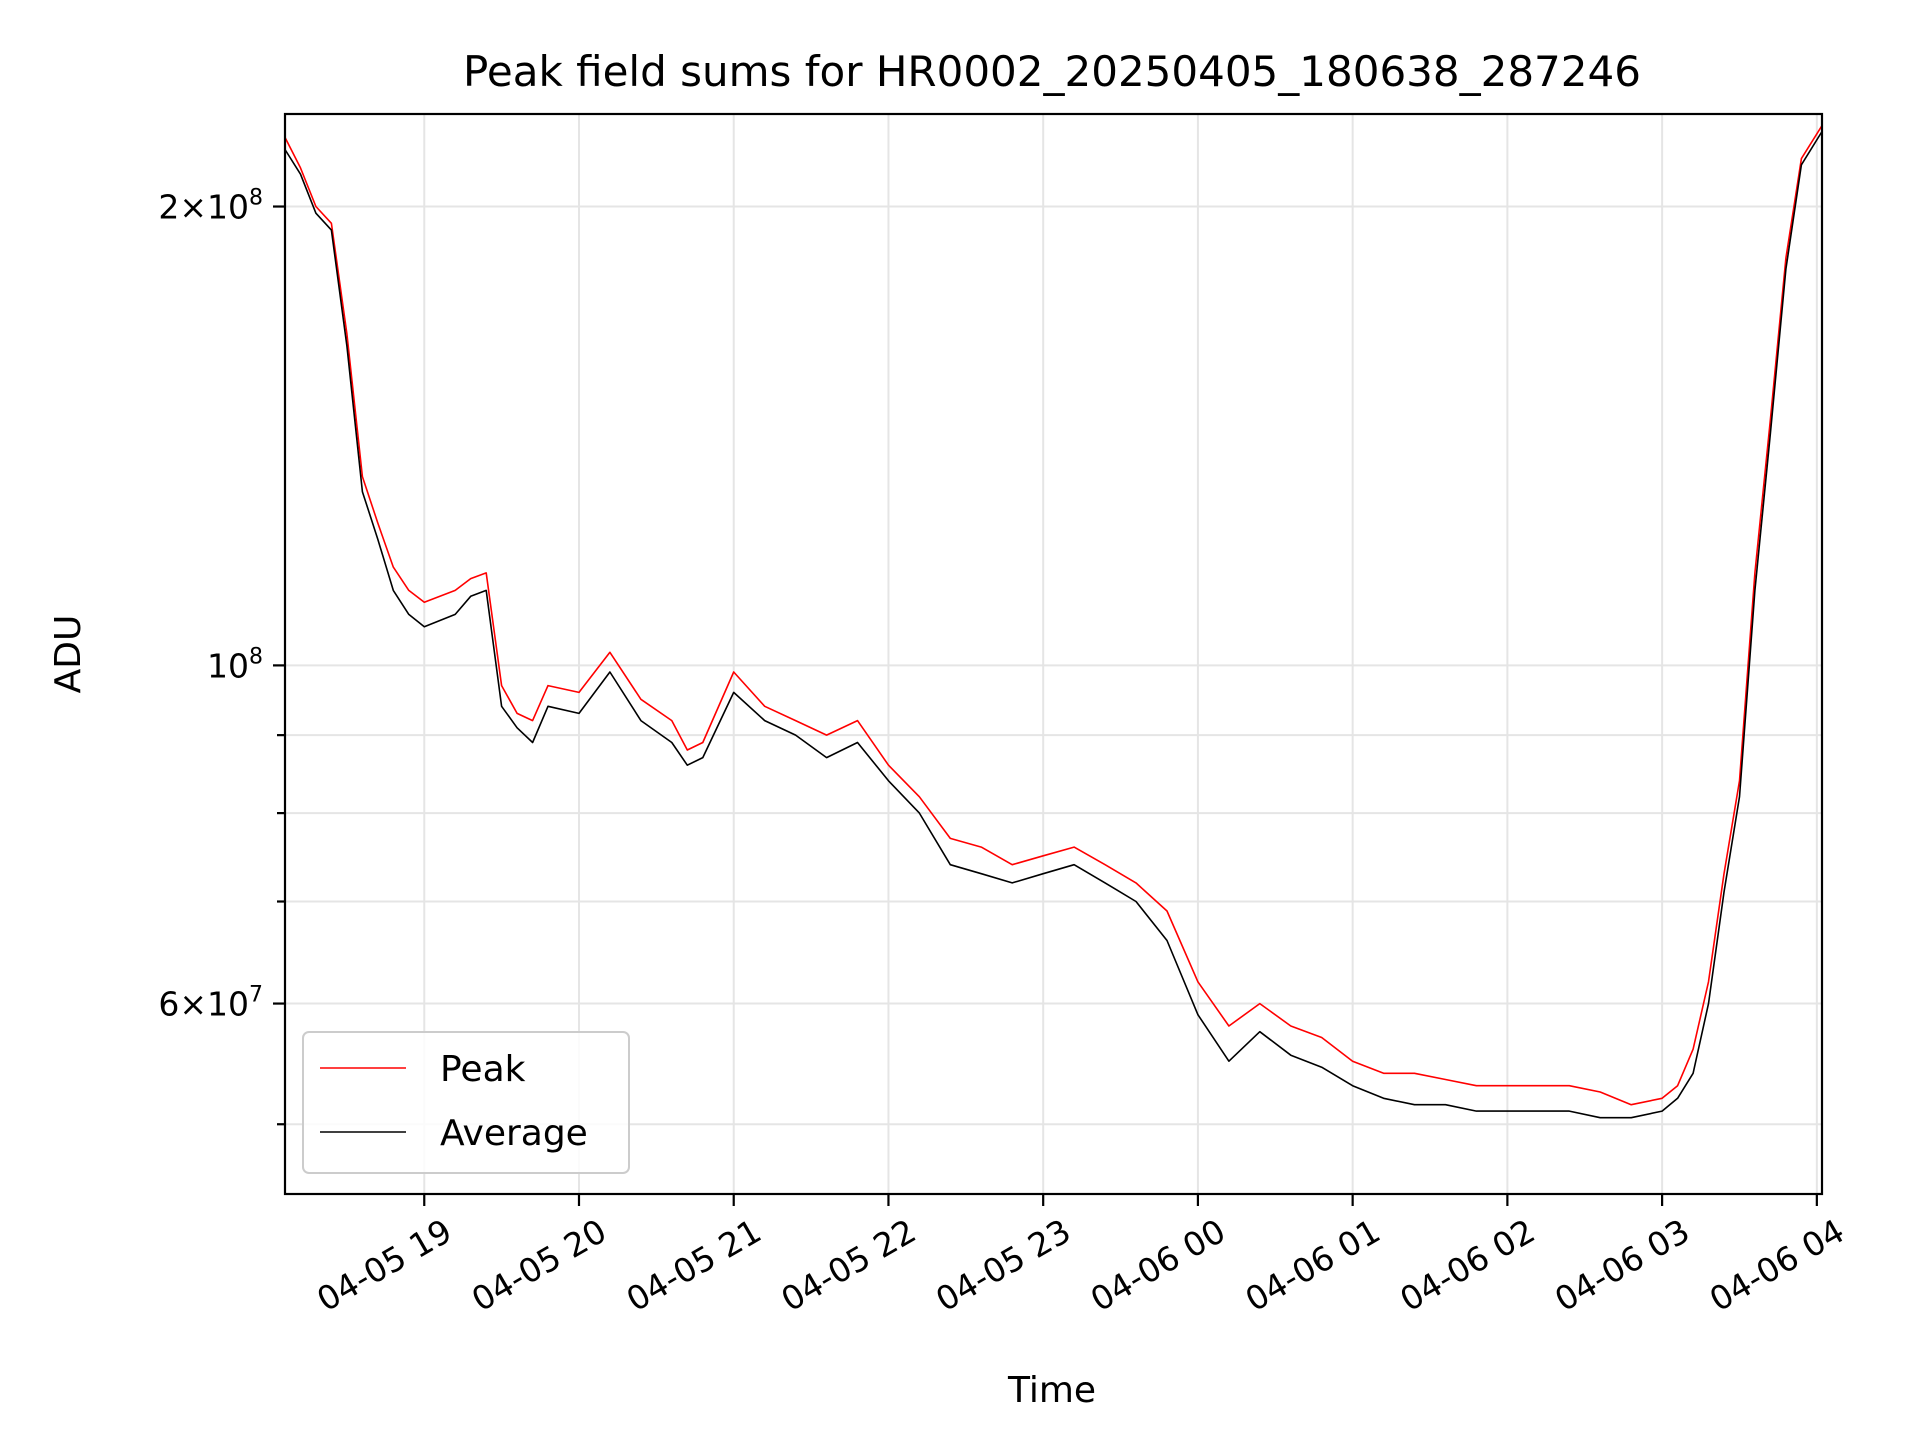 Image resolution: width=1920 pixels, height=1440 pixels. What do you see at coordinates (68, 654) in the screenshot?
I see `y-axis-label: ADU` at bounding box center [68, 654].